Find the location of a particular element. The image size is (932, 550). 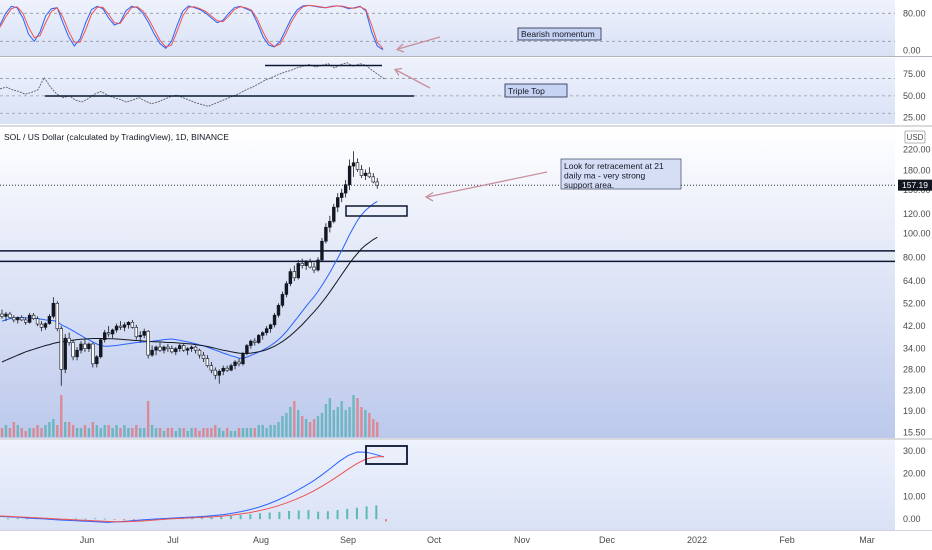

macd-tick-label: 30.00 is located at coordinates (914, 451).